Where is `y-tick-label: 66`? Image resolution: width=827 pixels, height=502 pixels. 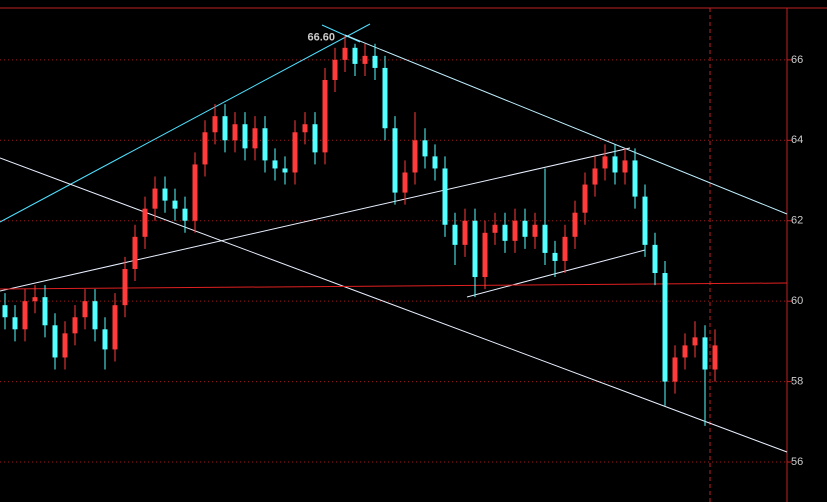
y-tick-label: 66 is located at coordinates (797, 60).